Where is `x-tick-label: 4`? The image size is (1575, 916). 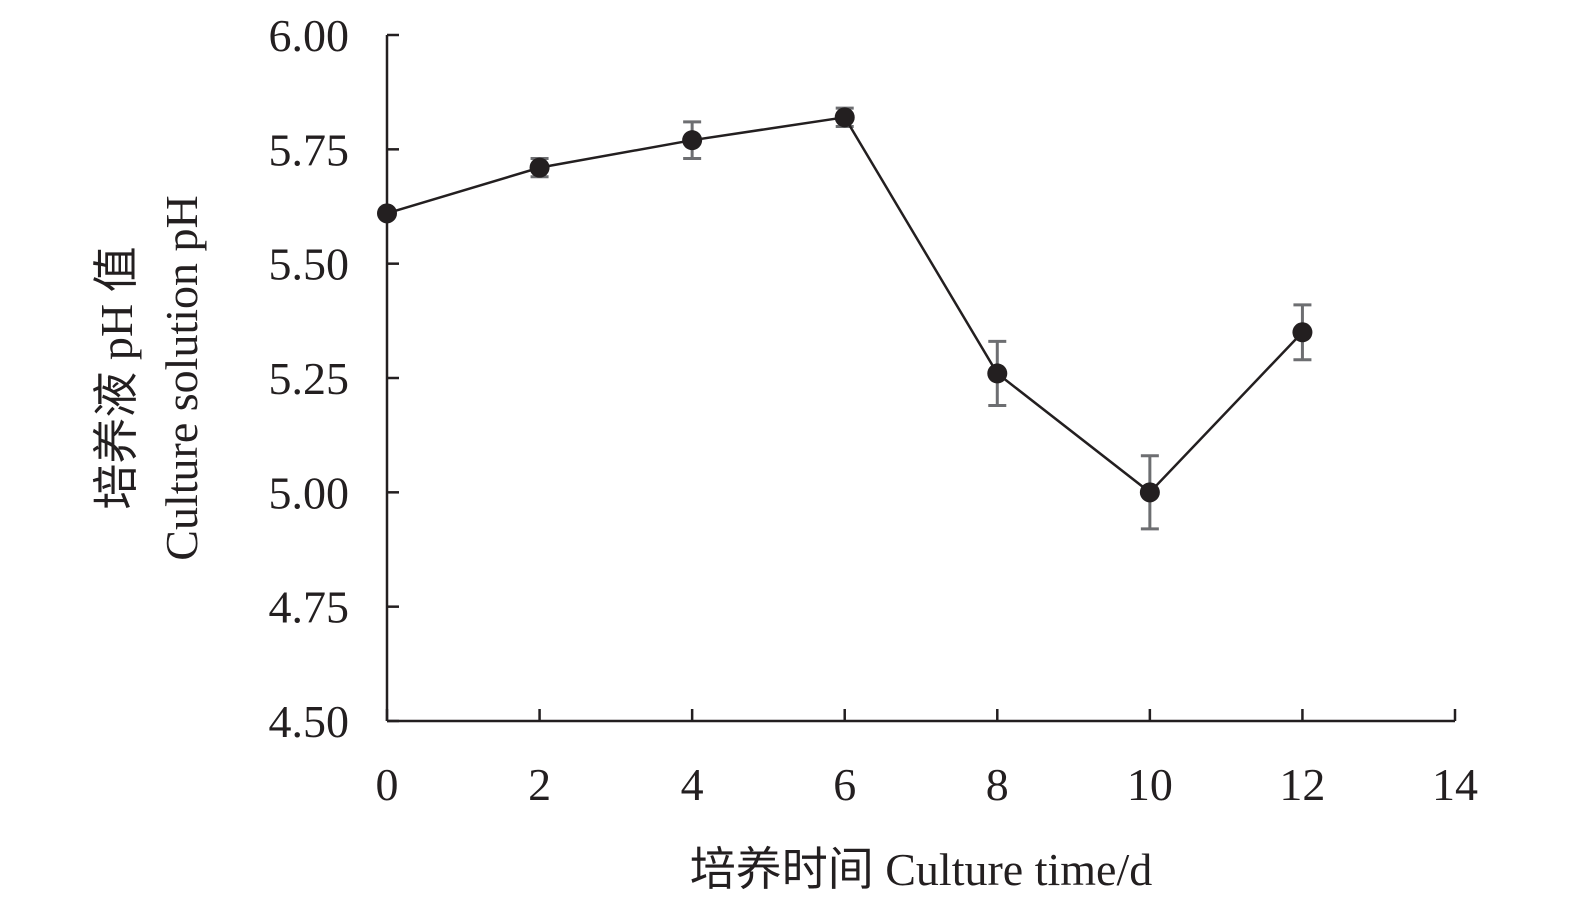
x-tick-label: 4 is located at coordinates (692, 784).